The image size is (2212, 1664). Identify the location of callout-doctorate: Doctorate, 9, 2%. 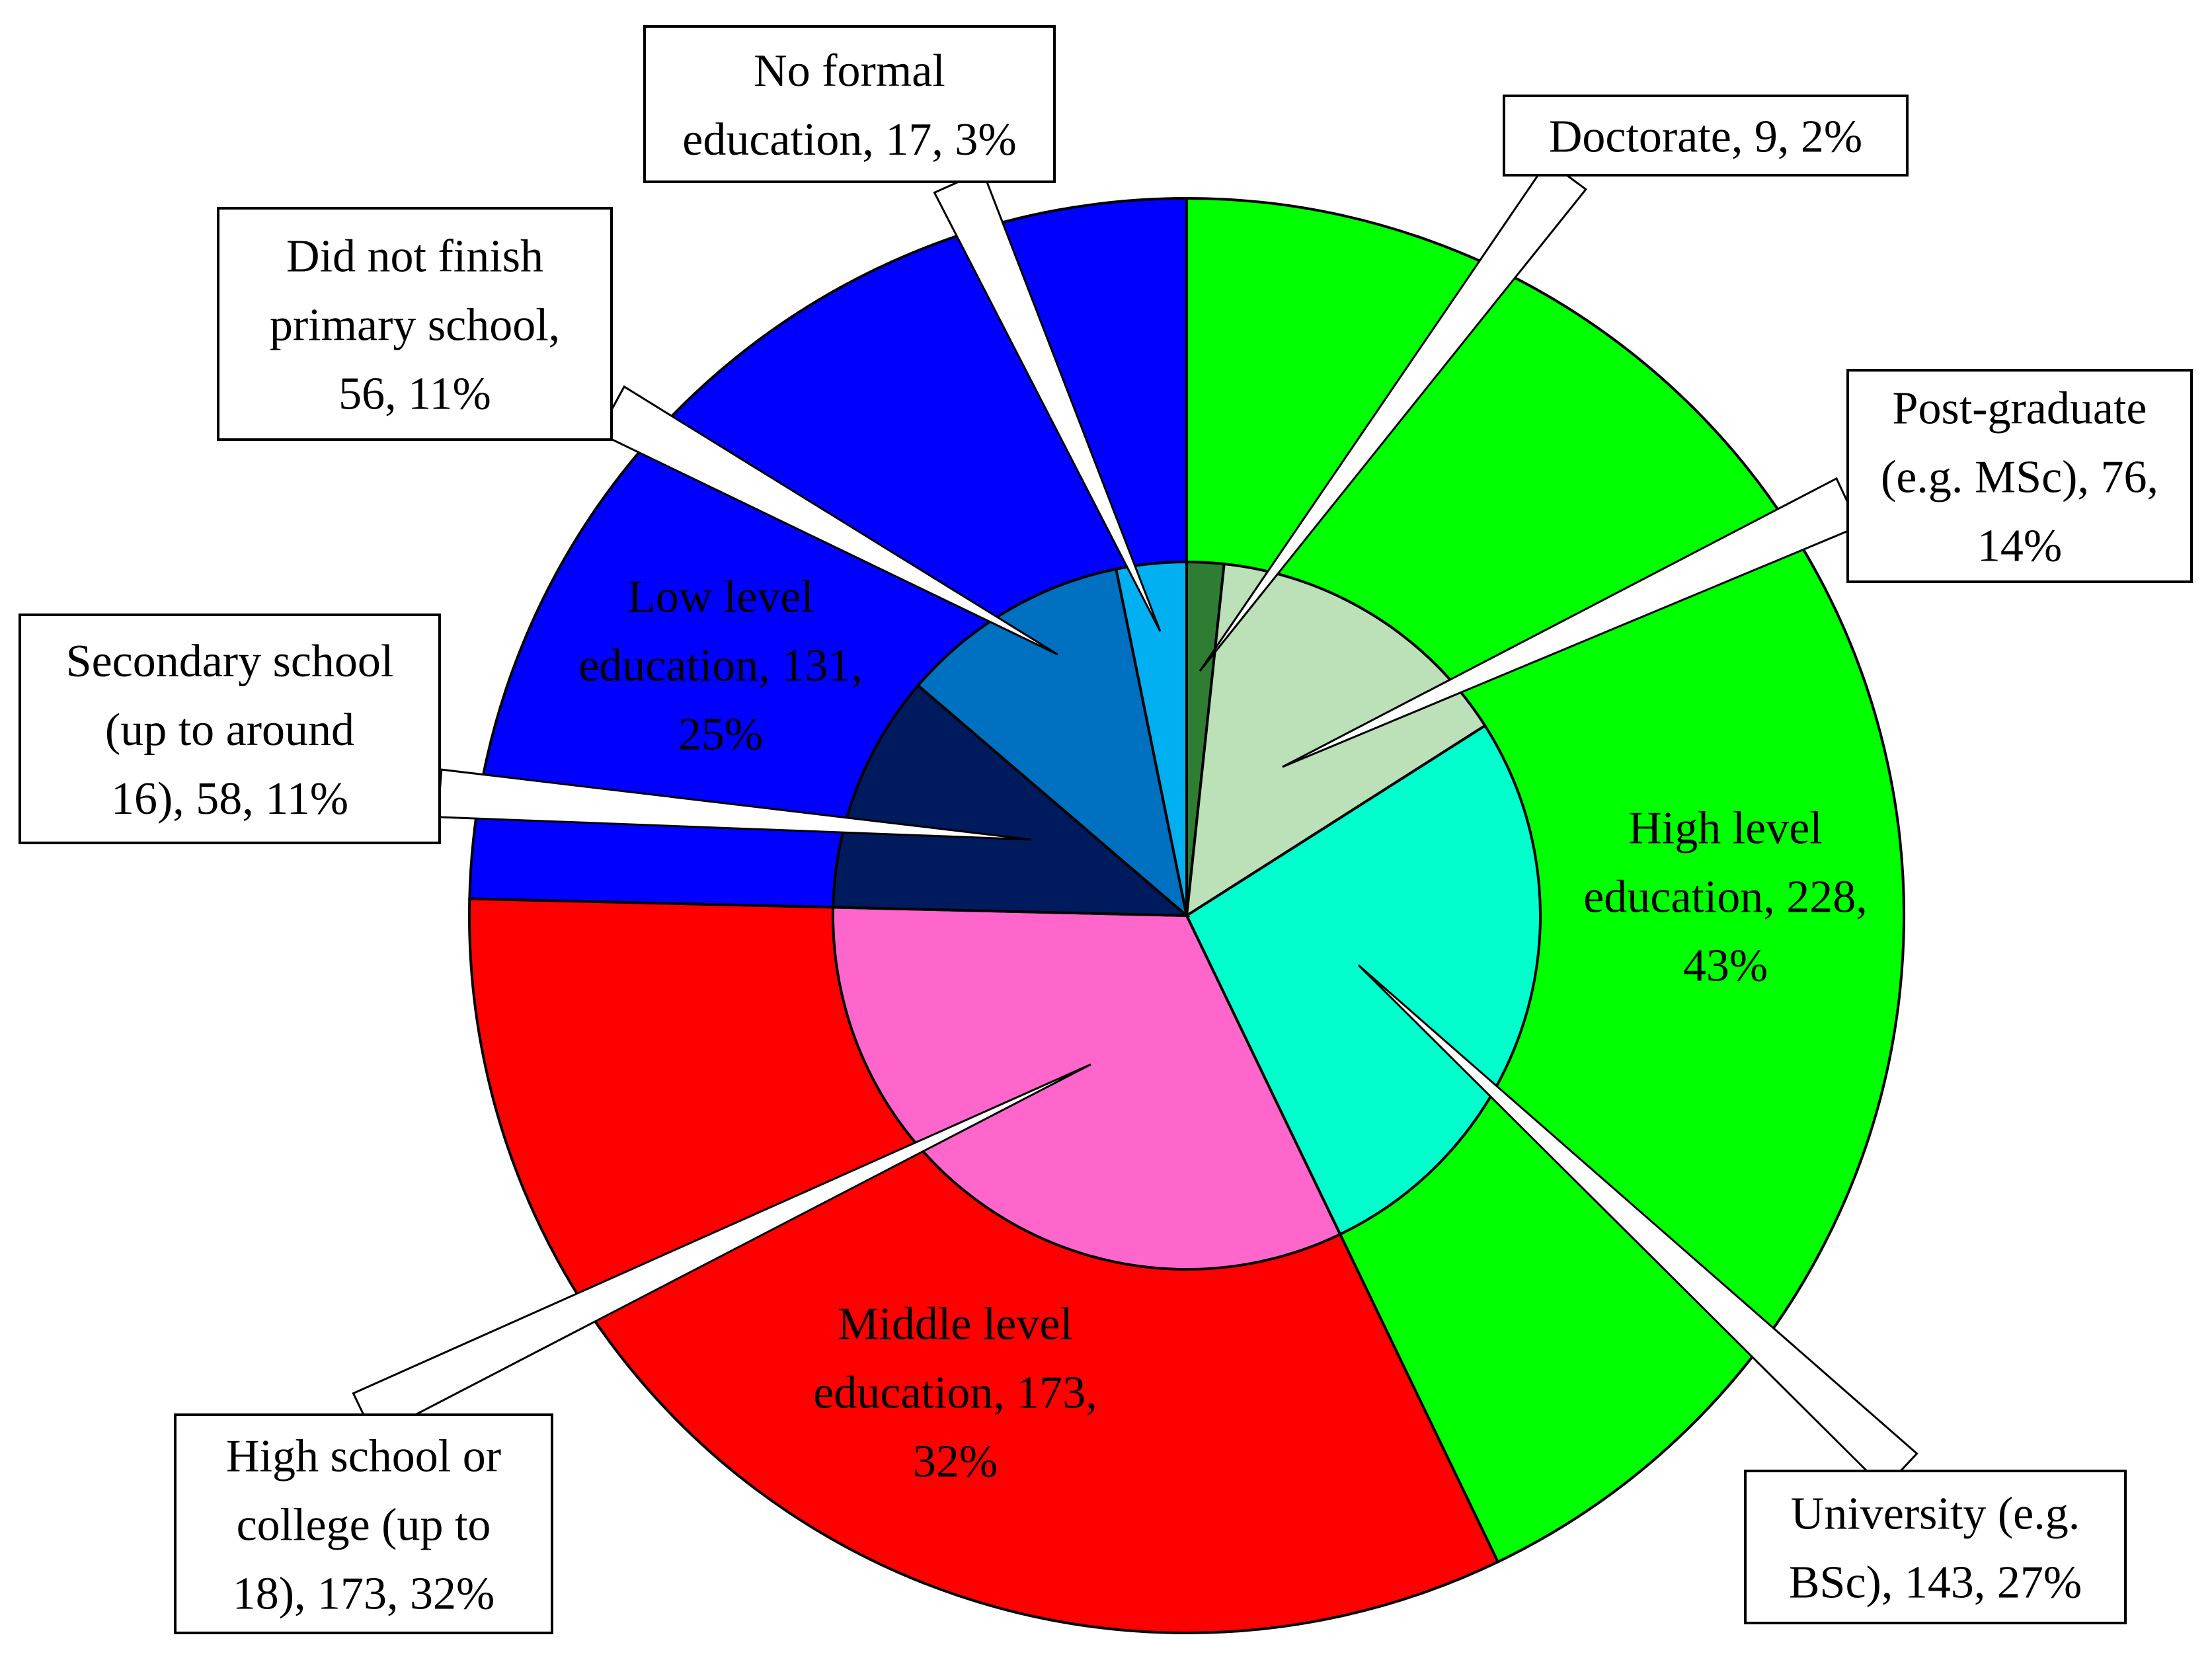
(1554, 383).